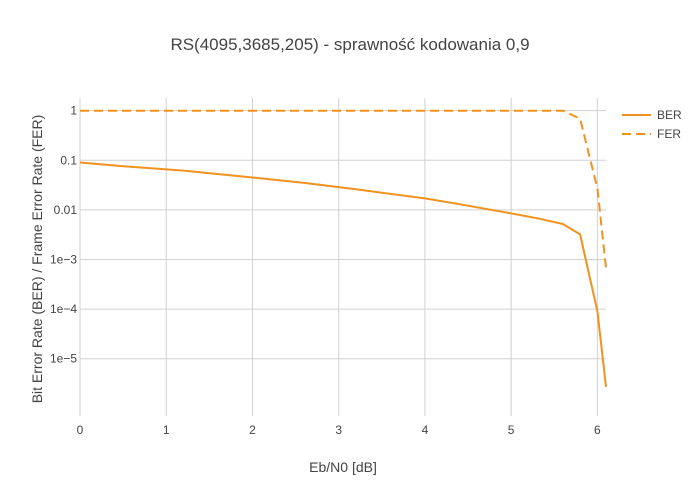  What do you see at coordinates (66, 210) in the screenshot?
I see `y-tick-label: 0.01` at bounding box center [66, 210].